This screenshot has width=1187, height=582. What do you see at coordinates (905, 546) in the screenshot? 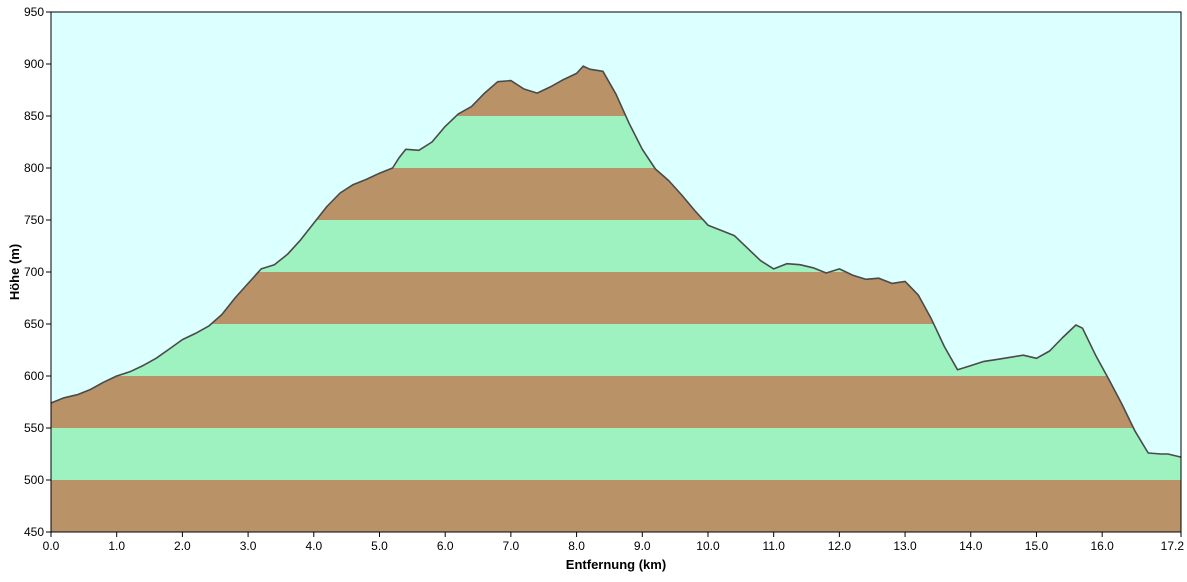
I see `x-tick-label: 13.0` at bounding box center [905, 546].